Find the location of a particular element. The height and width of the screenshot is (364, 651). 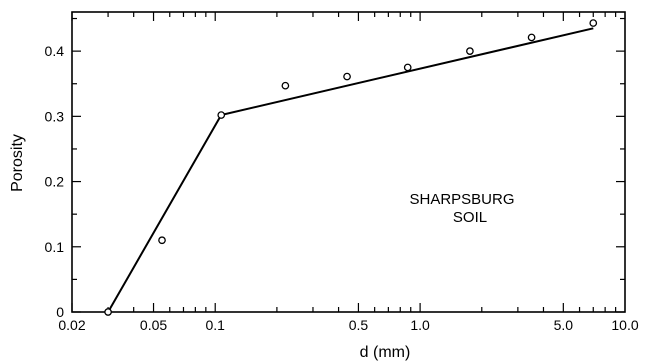

x-tick-label: 0.1 is located at coordinates (215, 325).